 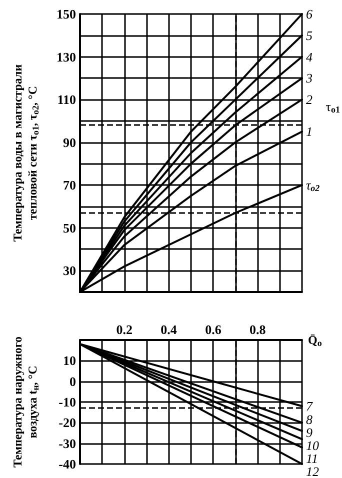 What do you see at coordinates (66, 100) in the screenshot?
I see `y-tick-label: 110` at bounding box center [66, 100].